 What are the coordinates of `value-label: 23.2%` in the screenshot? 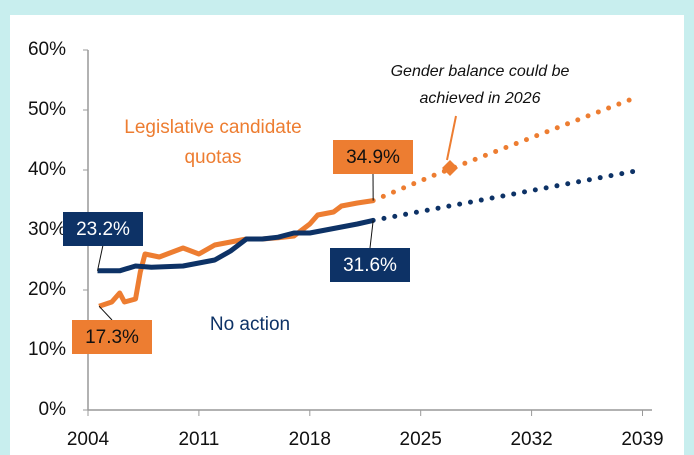 It's located at (103, 229).